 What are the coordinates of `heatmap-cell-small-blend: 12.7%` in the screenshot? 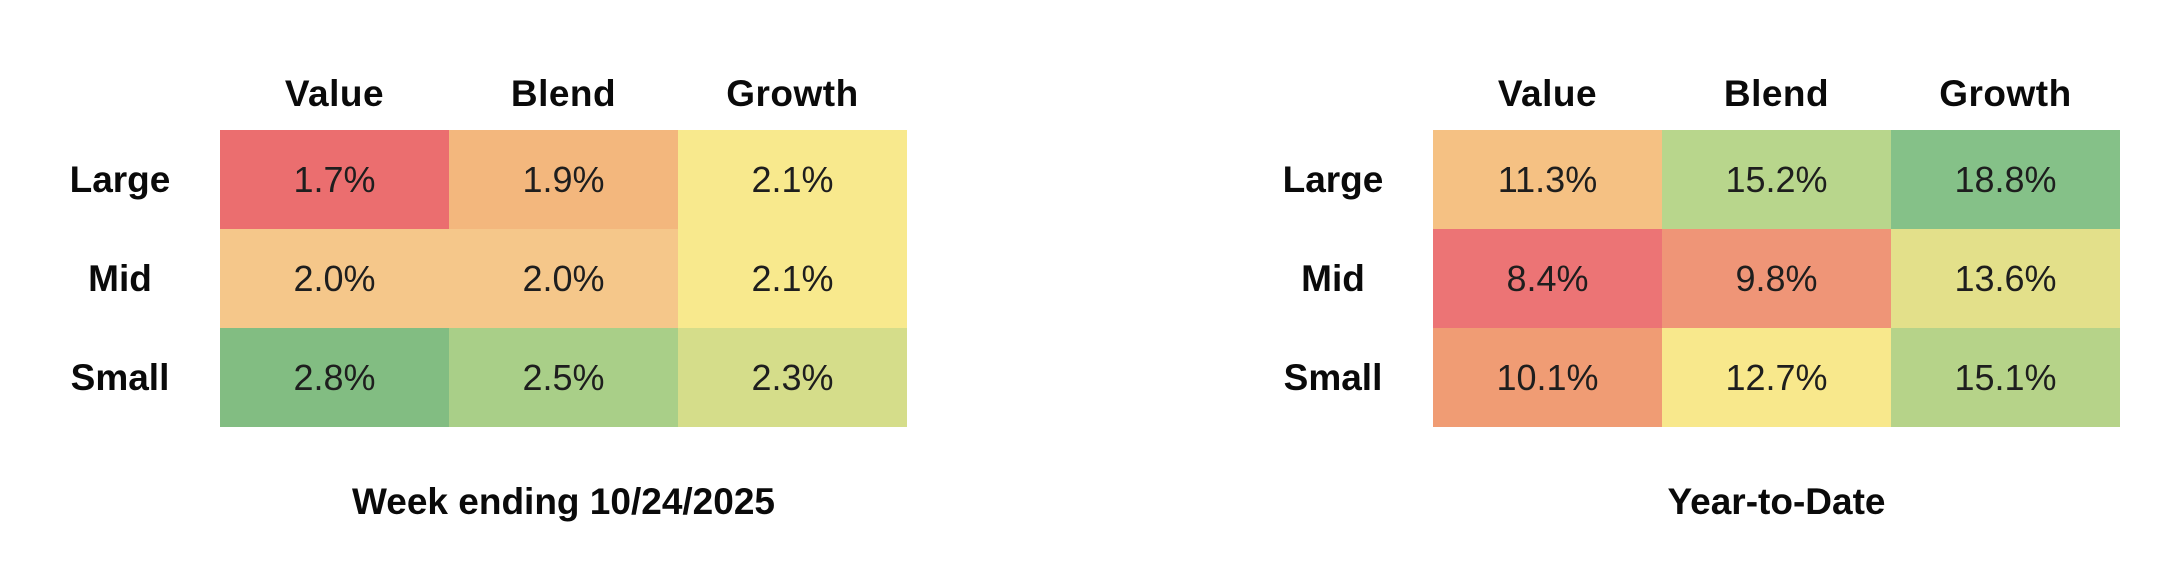 It's located at (1776, 377).